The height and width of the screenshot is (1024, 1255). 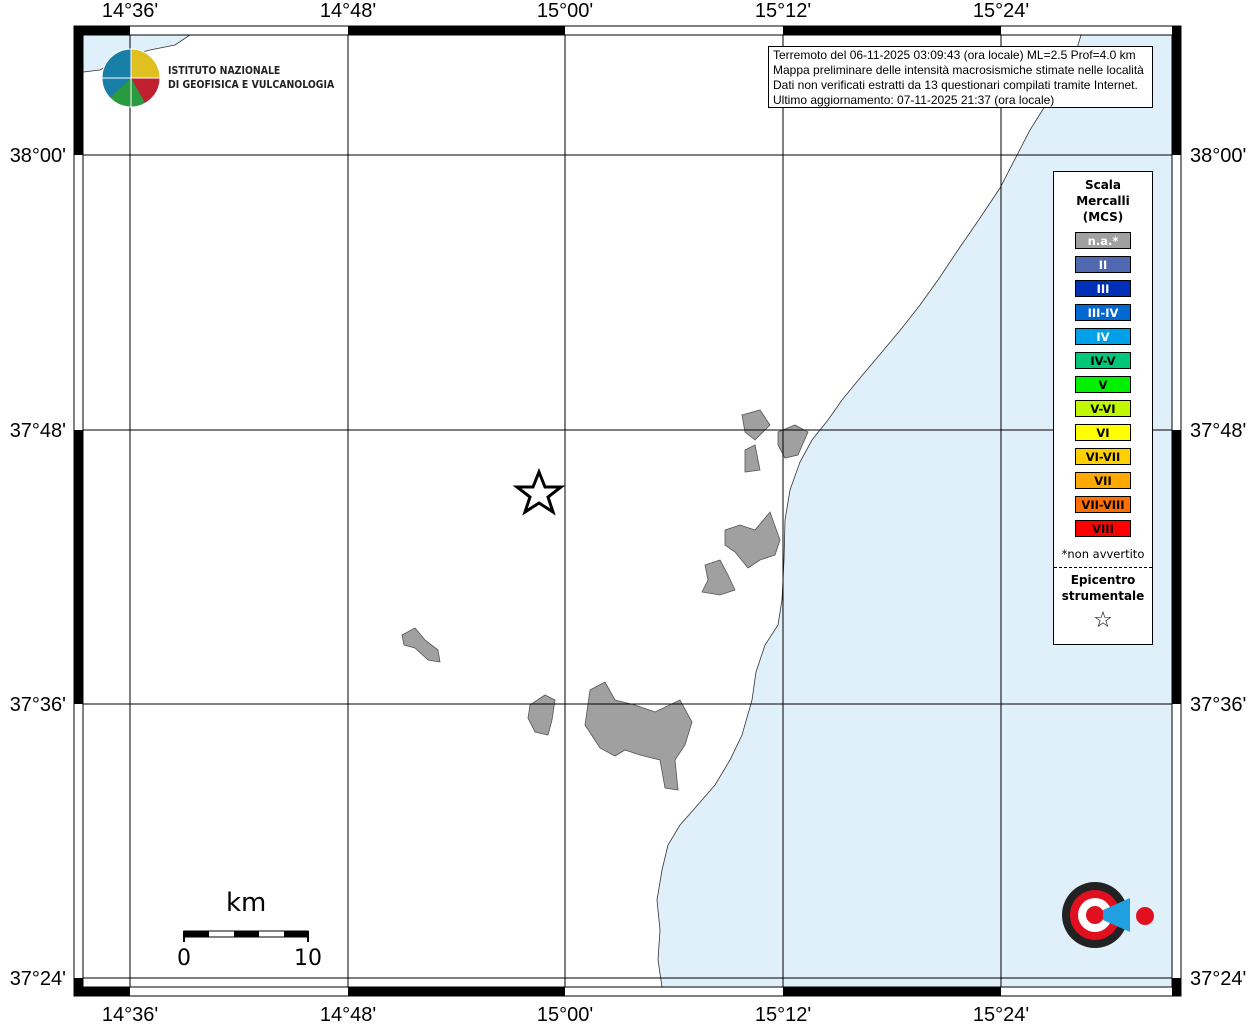 I want to click on legend-swatch: VII-VIII, so click(x=1103, y=504).